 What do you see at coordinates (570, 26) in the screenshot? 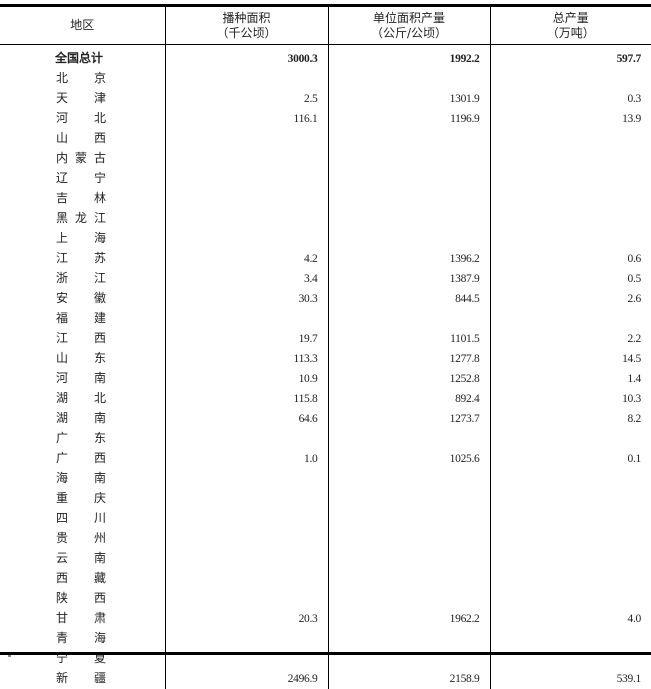
I see `header-output: 总产量（万吨）` at bounding box center [570, 26].